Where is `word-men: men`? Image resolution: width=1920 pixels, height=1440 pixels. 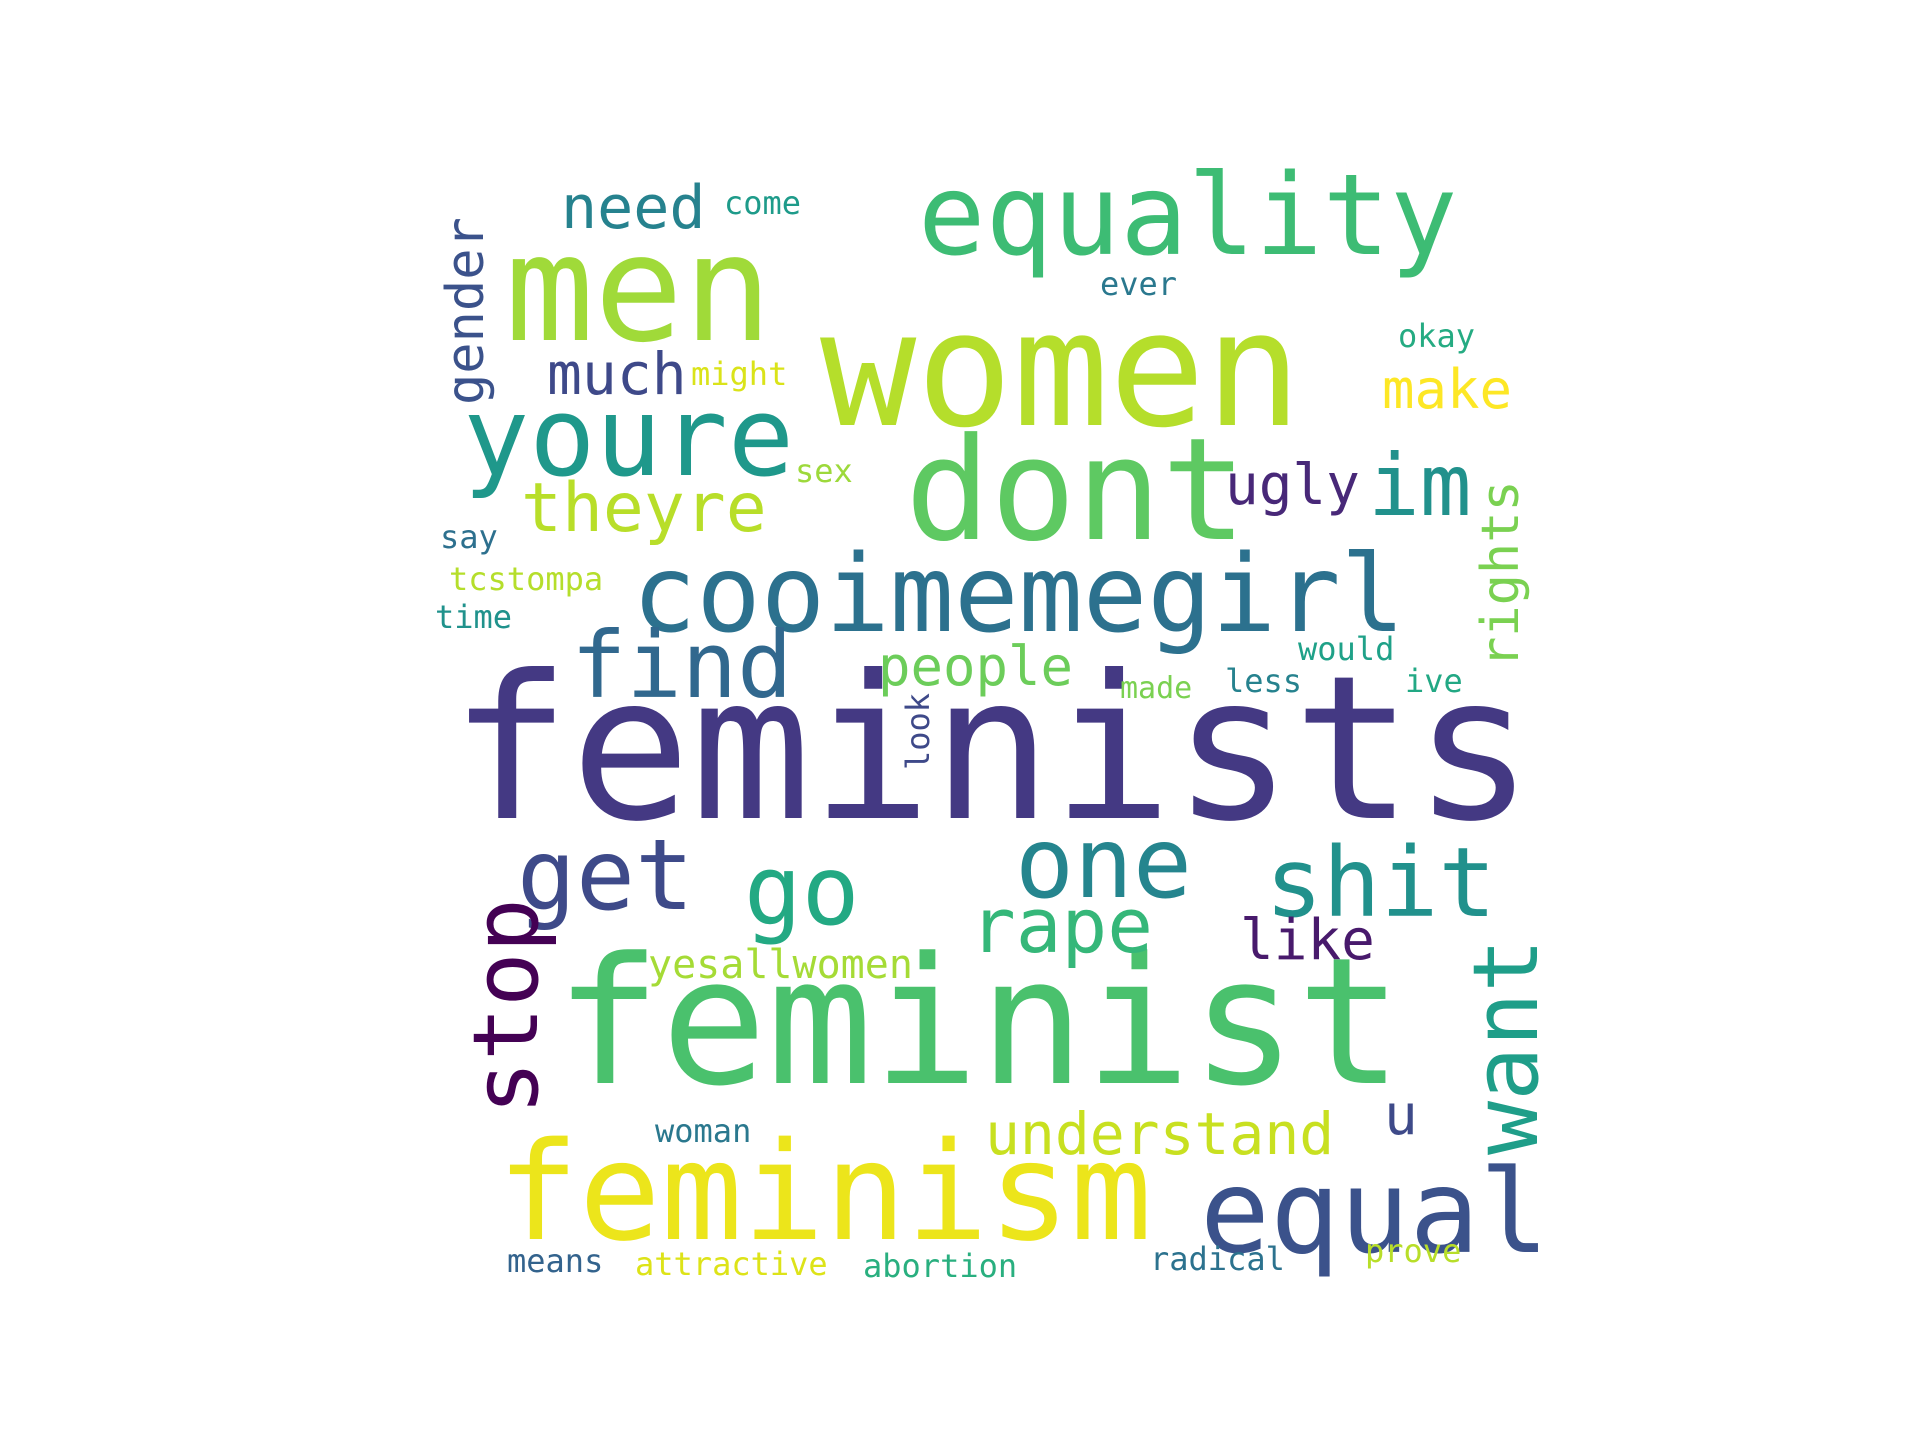
word-men: men is located at coordinates (639, 289).